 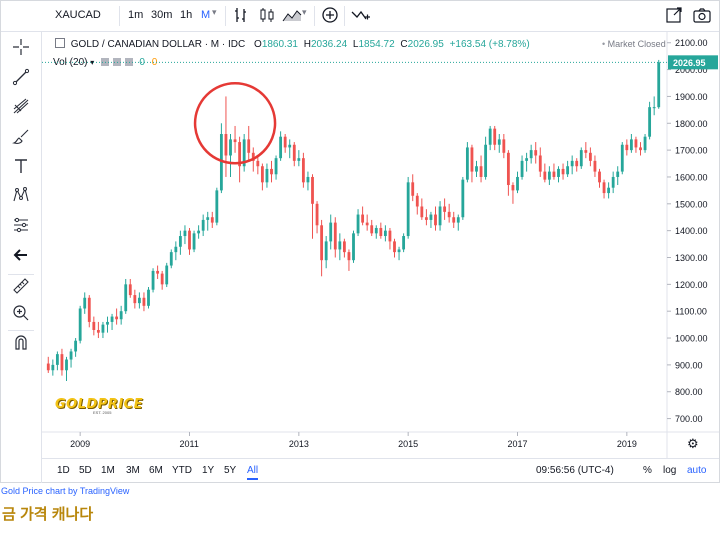 What do you see at coordinates (689, 392) in the screenshot?
I see `price-tick-label: 800.00` at bounding box center [689, 392].